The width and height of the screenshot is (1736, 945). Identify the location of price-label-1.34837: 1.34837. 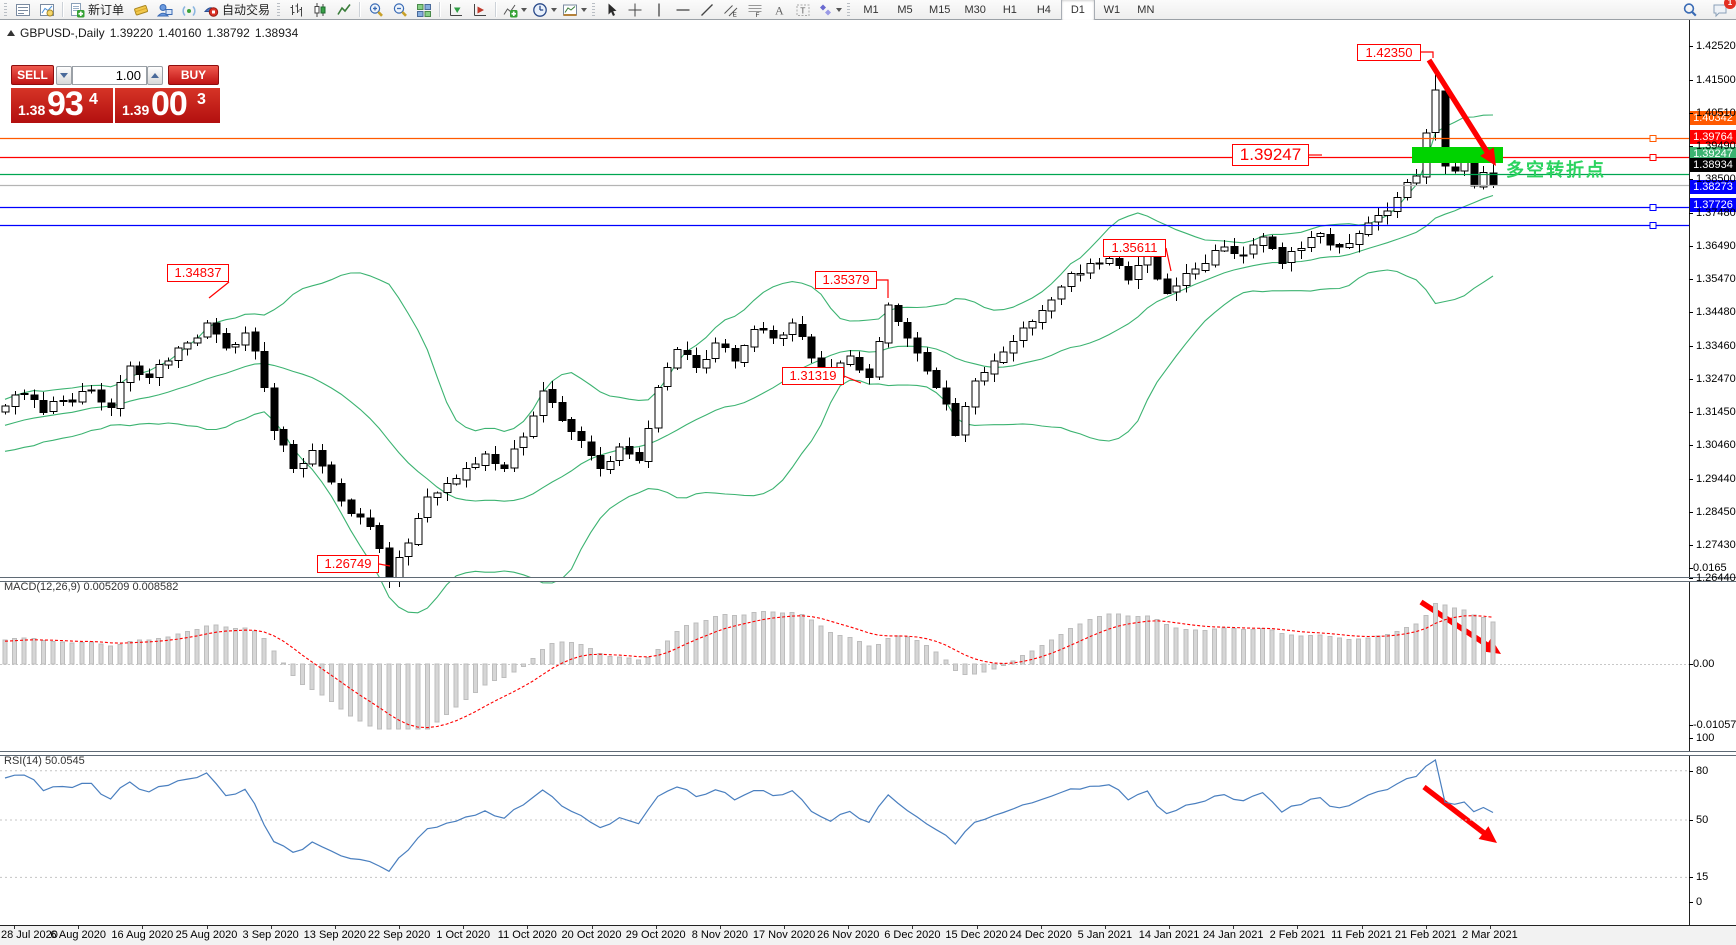
(198, 273).